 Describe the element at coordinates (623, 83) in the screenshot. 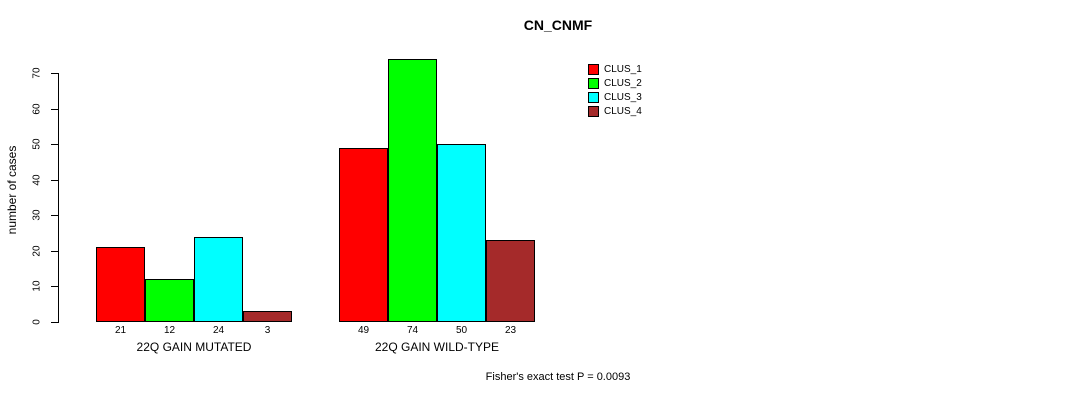

I see `legend-label: CLUS_2` at that location.